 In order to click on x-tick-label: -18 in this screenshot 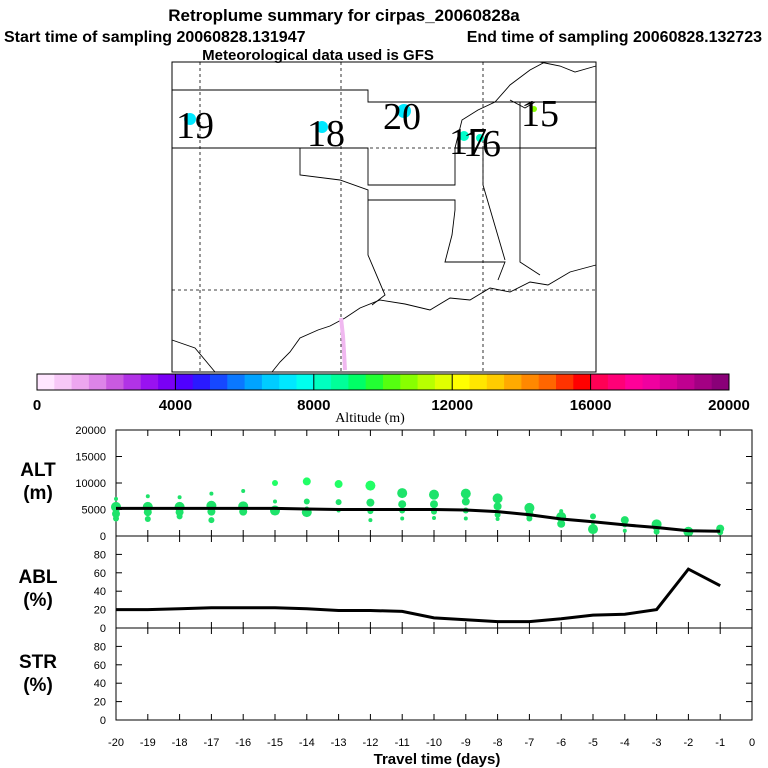, I will do `click(180, 743)`.